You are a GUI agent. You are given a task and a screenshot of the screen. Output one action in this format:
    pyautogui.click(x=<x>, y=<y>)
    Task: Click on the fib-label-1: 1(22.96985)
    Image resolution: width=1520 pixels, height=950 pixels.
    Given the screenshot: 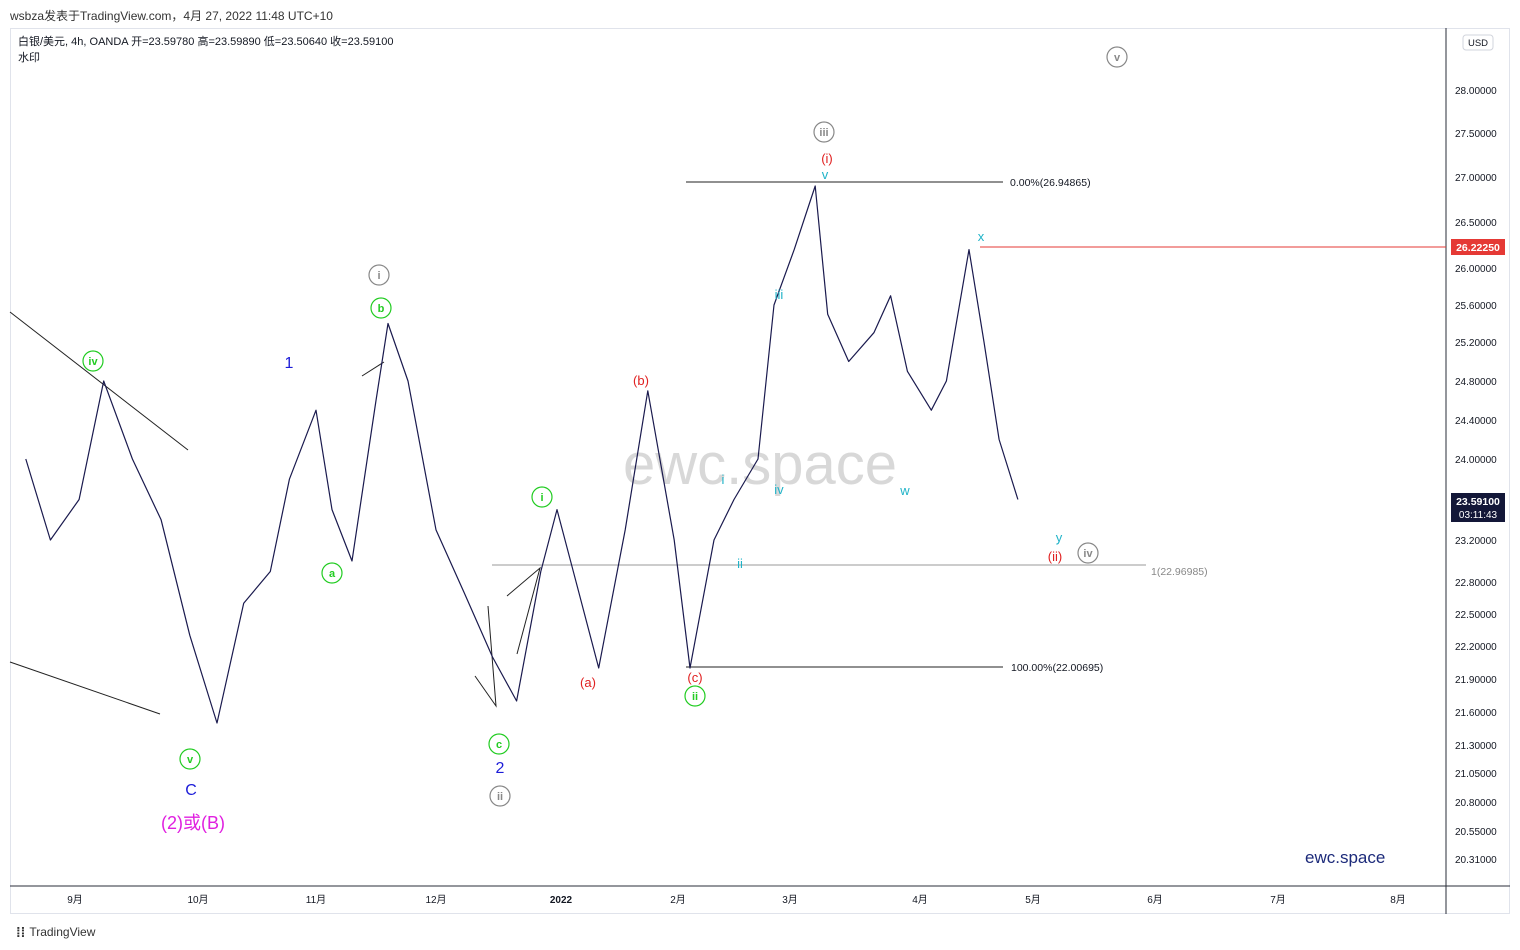 What is the action you would take?
    pyautogui.click(x=1179, y=572)
    